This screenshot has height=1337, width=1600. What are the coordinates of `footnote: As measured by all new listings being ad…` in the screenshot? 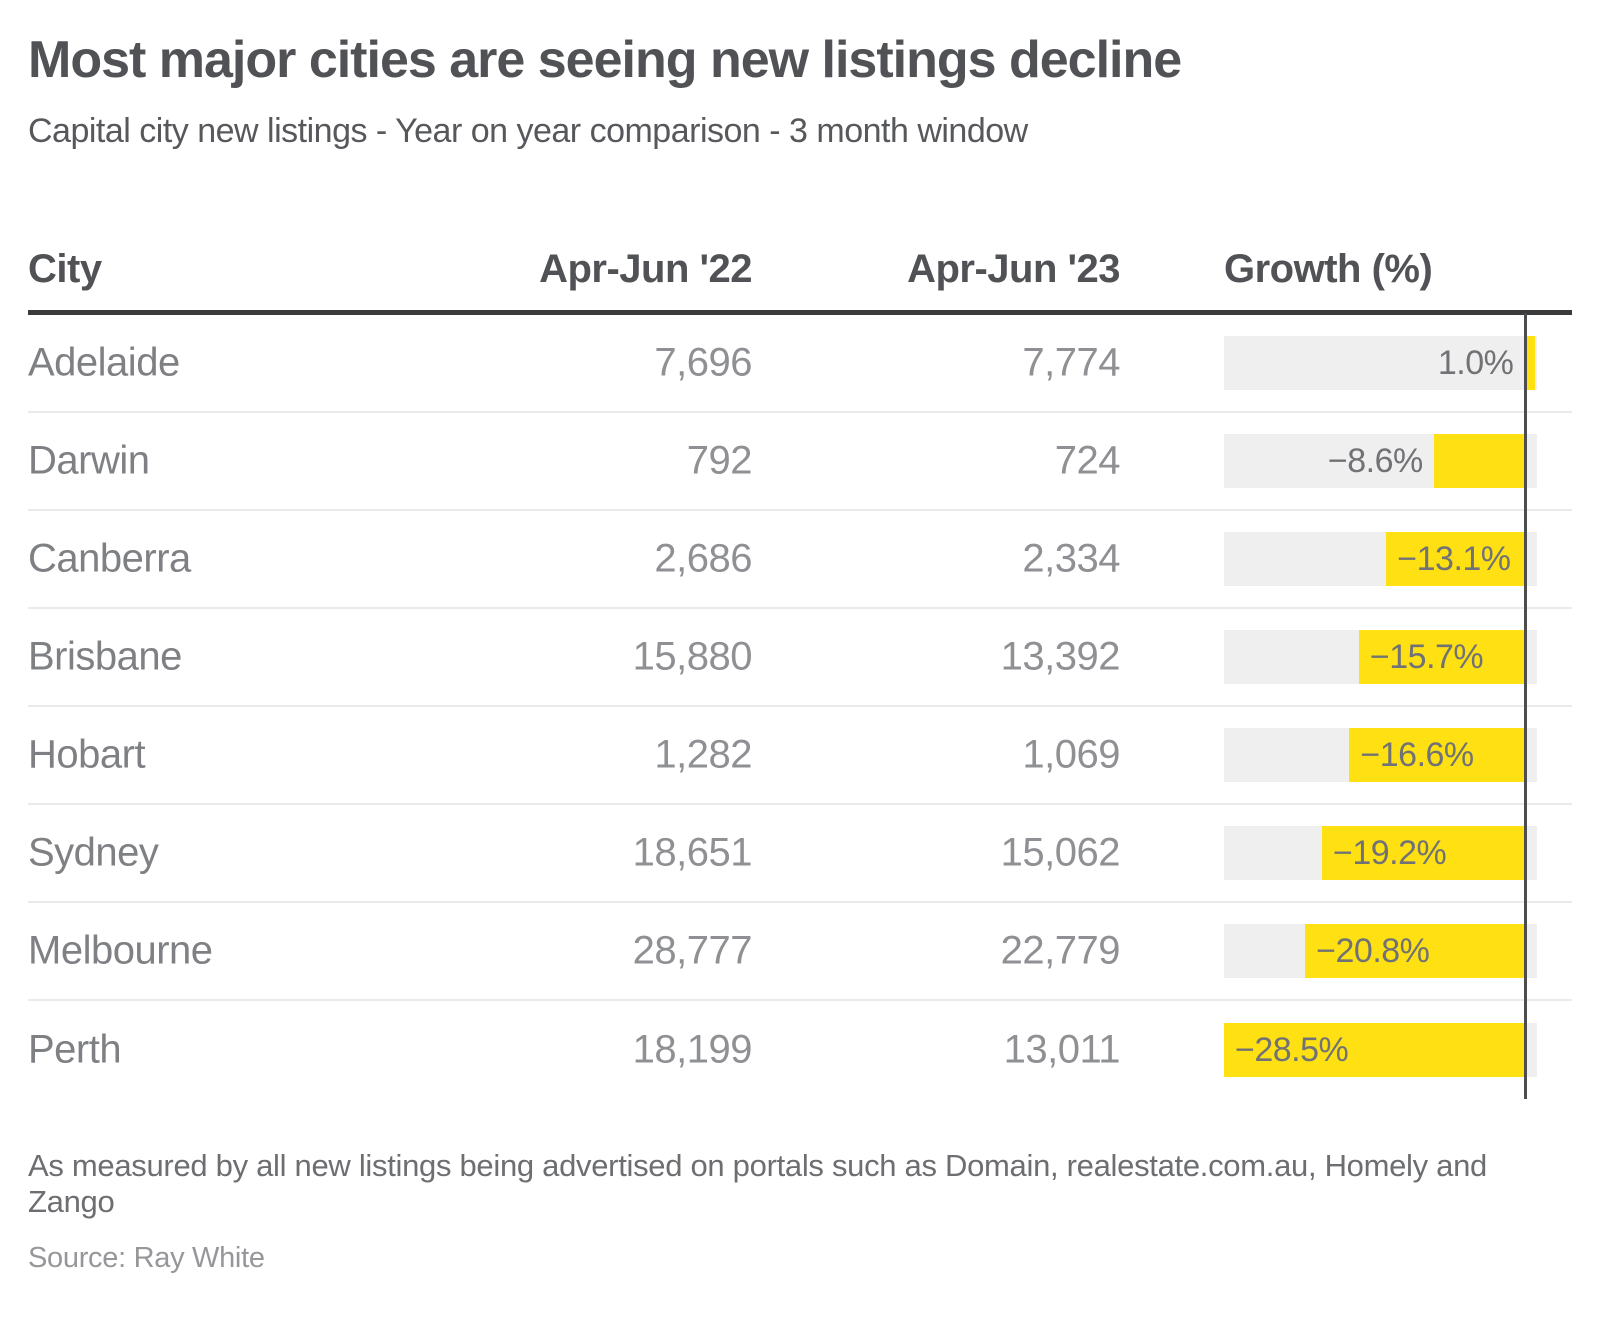 It's located at (757, 1183).